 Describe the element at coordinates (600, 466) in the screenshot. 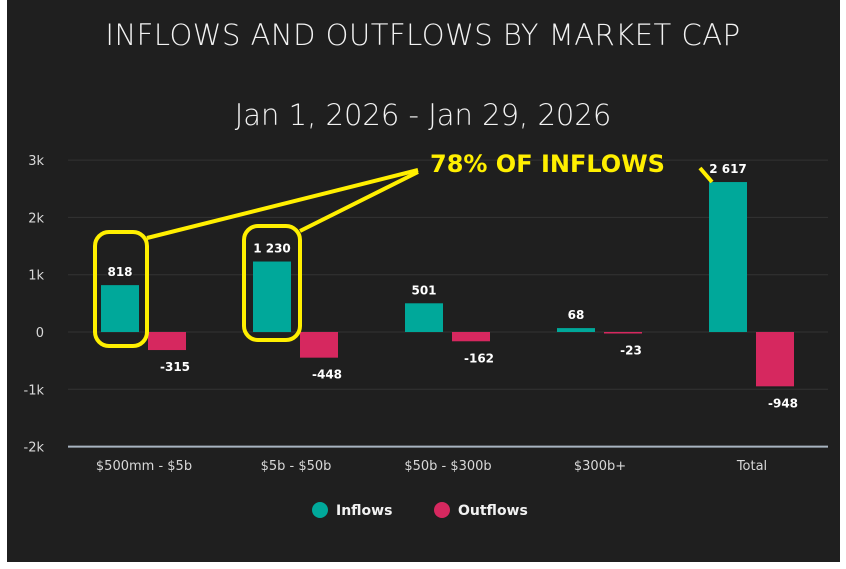

I see `x-tick-label: $300b+` at that location.